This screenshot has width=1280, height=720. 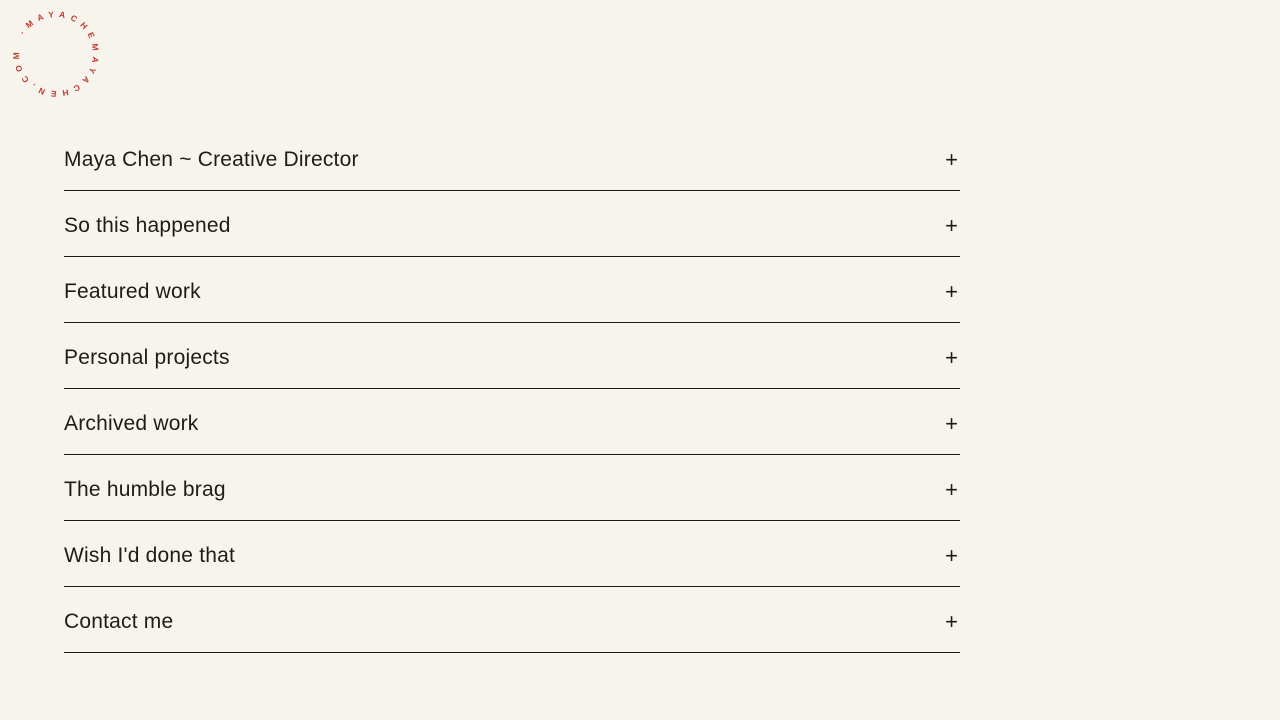 I want to click on accordion-item-label: So this happened, so click(x=147, y=225).